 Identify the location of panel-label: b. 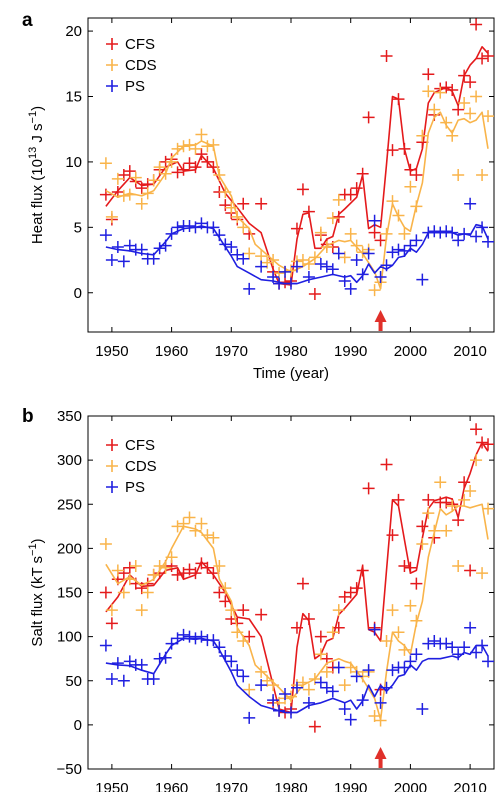
(28, 416).